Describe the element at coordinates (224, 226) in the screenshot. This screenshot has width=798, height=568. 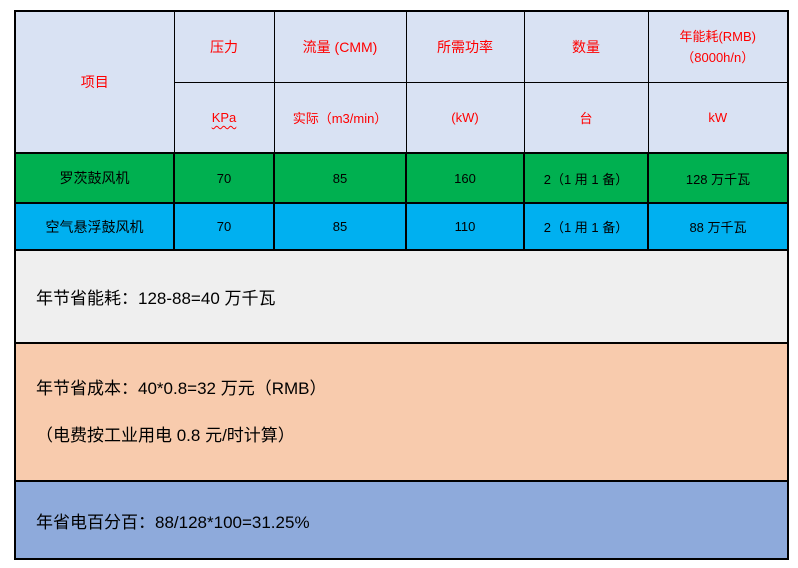
I see `air-blower-pressure: 70` at that location.